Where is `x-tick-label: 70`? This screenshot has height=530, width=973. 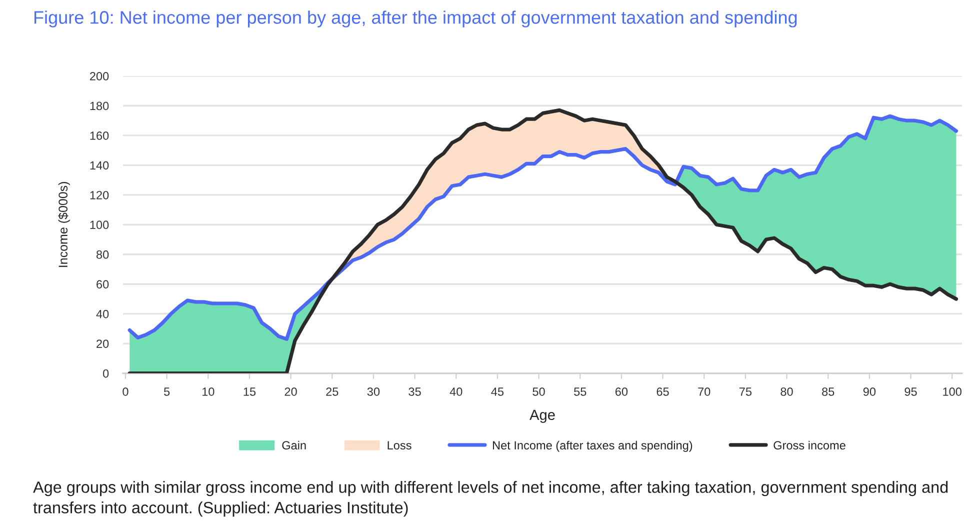 x-tick-label: 70 is located at coordinates (704, 392).